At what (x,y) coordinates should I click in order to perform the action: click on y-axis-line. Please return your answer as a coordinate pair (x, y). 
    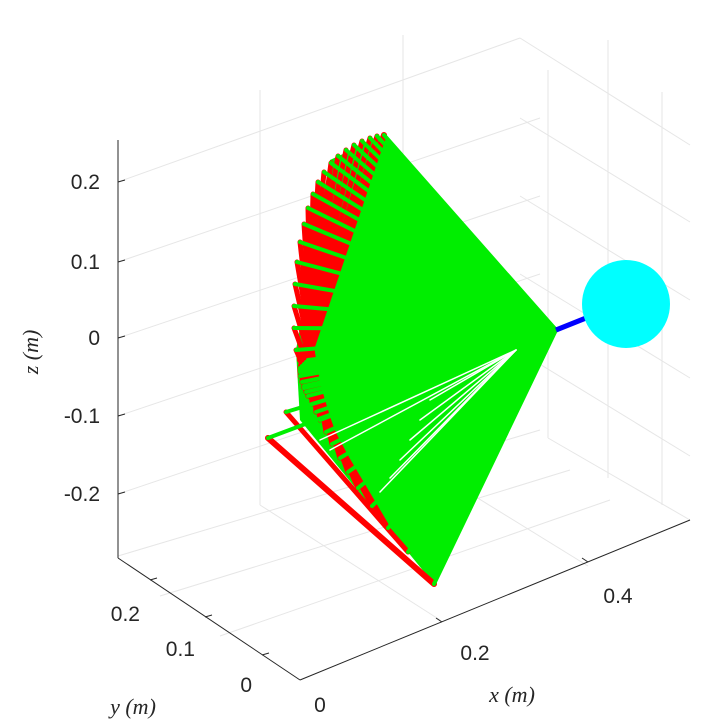
    Looking at the image, I should click on (209, 619).